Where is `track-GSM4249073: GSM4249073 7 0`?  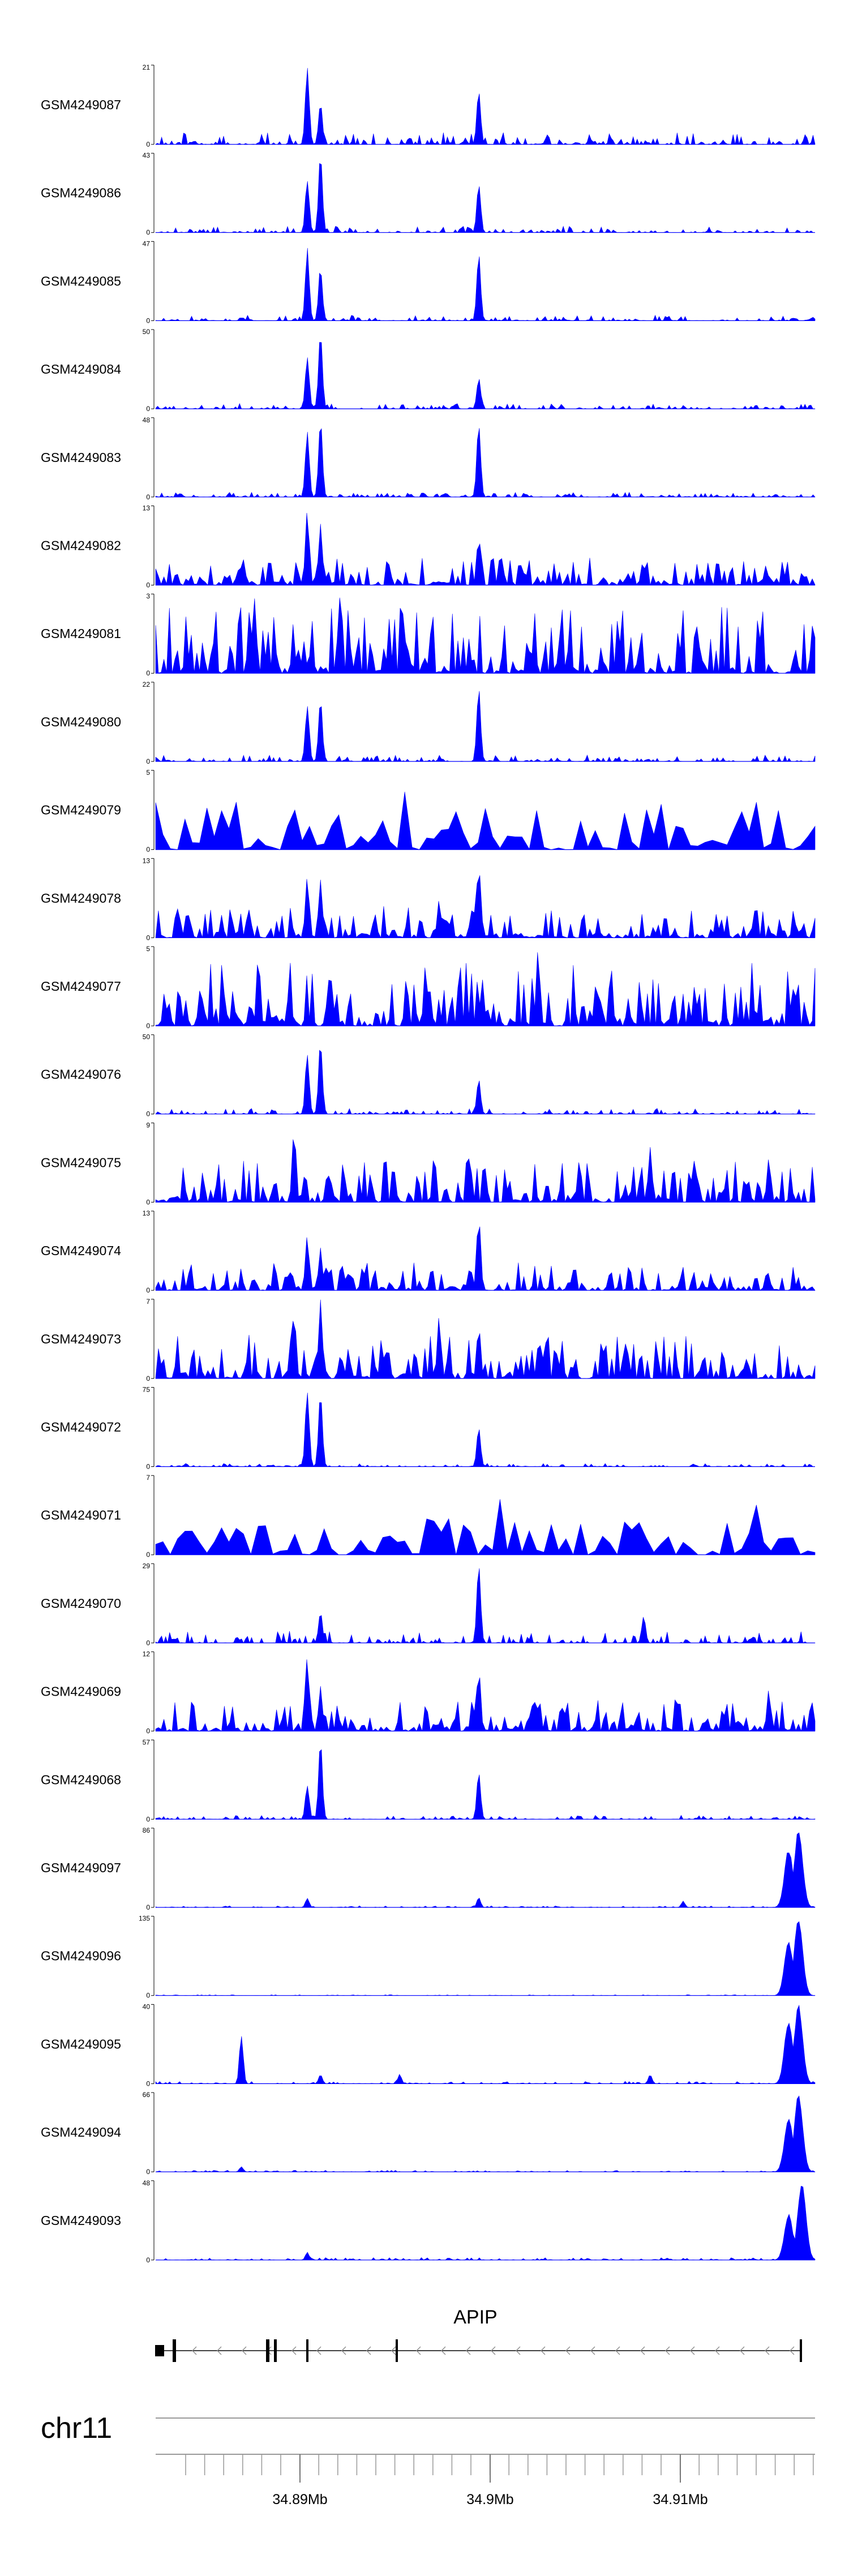 track-GSM4249073: GSM4249073 7 0 is located at coordinates (428, 1340).